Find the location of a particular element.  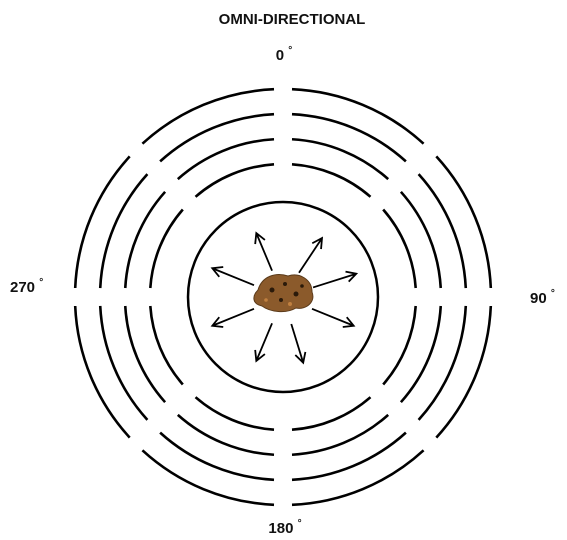

direction-label: 90 ° is located at coordinates (542, 297).